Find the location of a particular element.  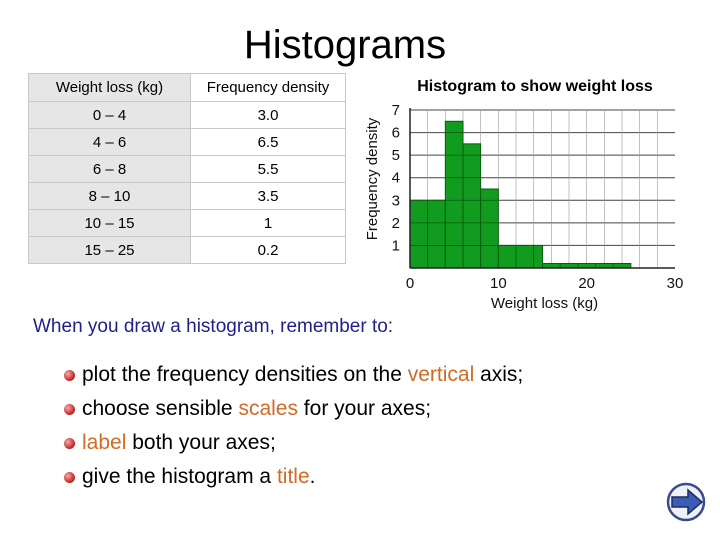

y-axis-title: Frequency density is located at coordinates (372, 178).